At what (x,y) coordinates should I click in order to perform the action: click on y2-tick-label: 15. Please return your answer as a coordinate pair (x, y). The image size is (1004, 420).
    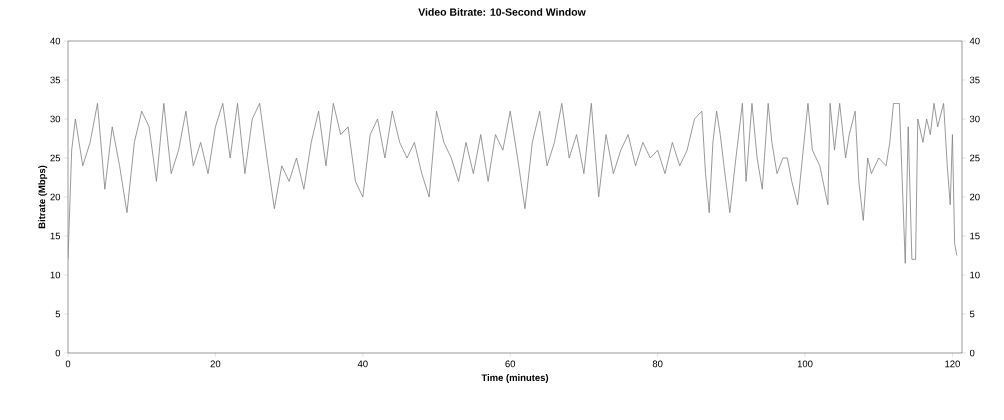
    Looking at the image, I should click on (975, 236).